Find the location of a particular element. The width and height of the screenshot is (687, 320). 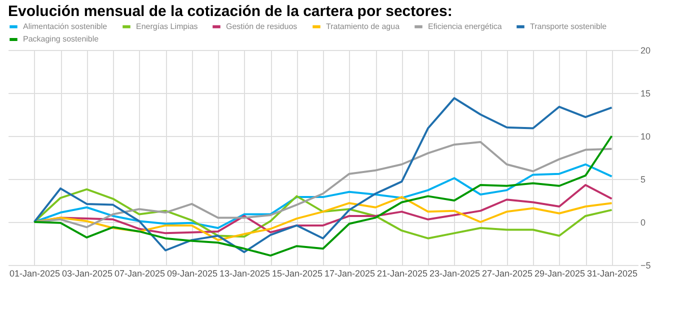

legend-label: Eficiencia energética is located at coordinates (465, 26).